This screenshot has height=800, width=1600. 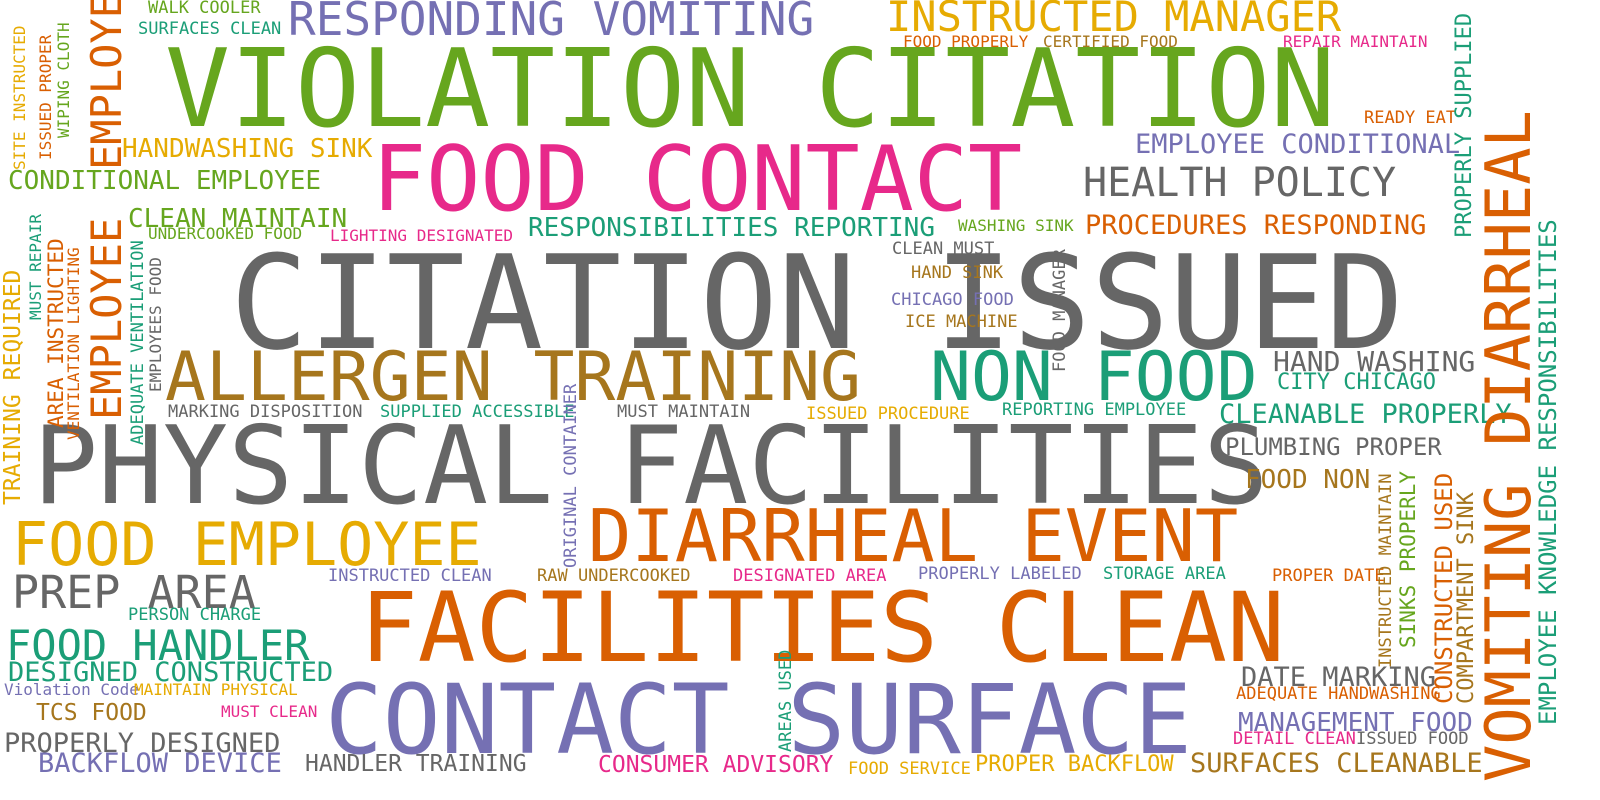 I want to click on word-contact-surface: CONTACT SURFACE, so click(x=758, y=720).